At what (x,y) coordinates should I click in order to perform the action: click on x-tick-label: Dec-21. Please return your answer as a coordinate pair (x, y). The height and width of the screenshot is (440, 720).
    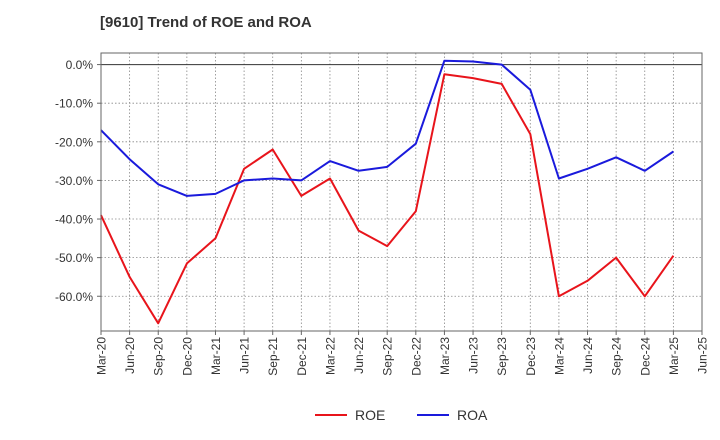
    Looking at the image, I should click on (302, 356).